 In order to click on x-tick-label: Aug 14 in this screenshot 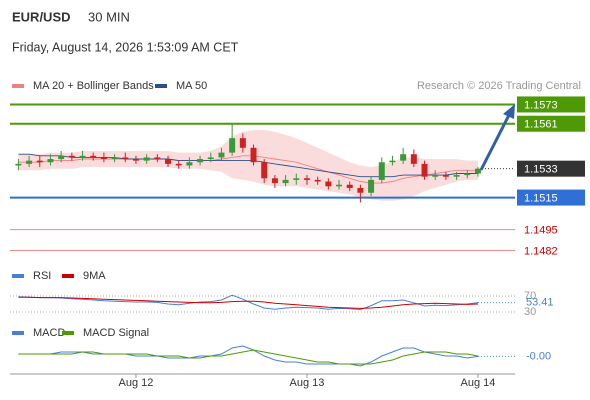, I will do `click(478, 383)`.